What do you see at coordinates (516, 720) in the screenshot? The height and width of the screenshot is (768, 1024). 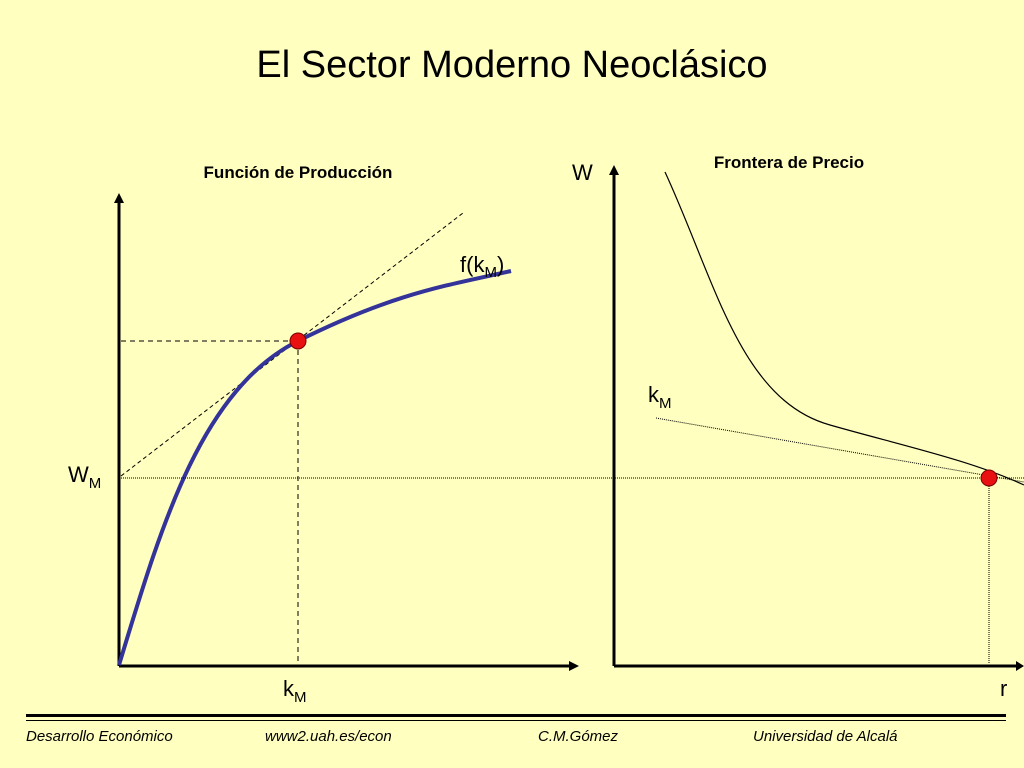 I see `footer-rule-thin` at bounding box center [516, 720].